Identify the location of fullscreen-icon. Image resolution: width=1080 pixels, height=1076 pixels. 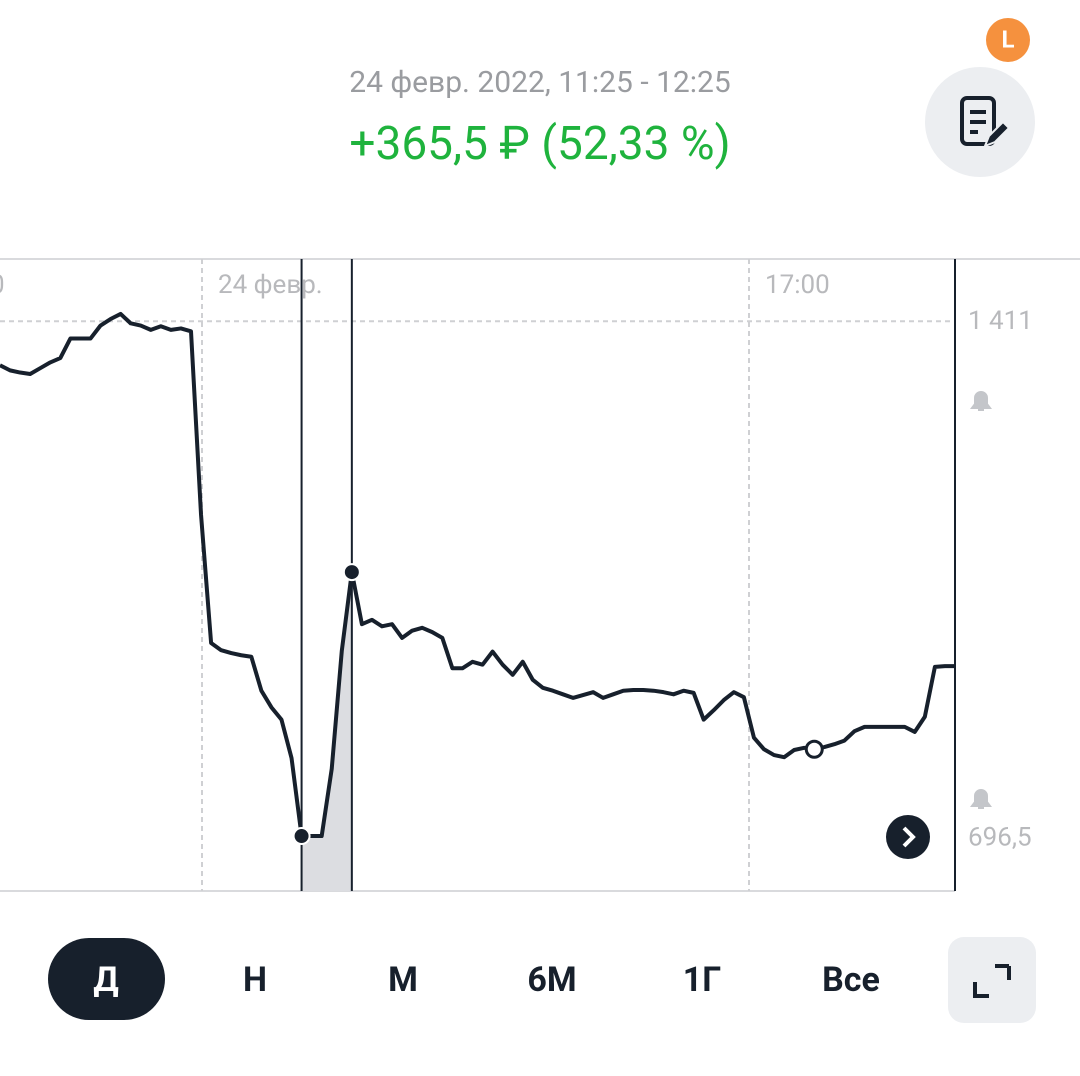
(992, 981).